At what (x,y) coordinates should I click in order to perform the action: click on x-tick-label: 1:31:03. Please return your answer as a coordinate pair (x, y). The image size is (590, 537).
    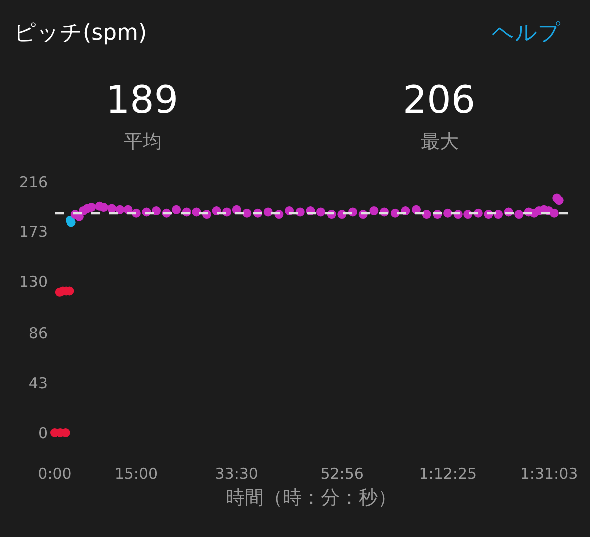
    Looking at the image, I should click on (549, 474).